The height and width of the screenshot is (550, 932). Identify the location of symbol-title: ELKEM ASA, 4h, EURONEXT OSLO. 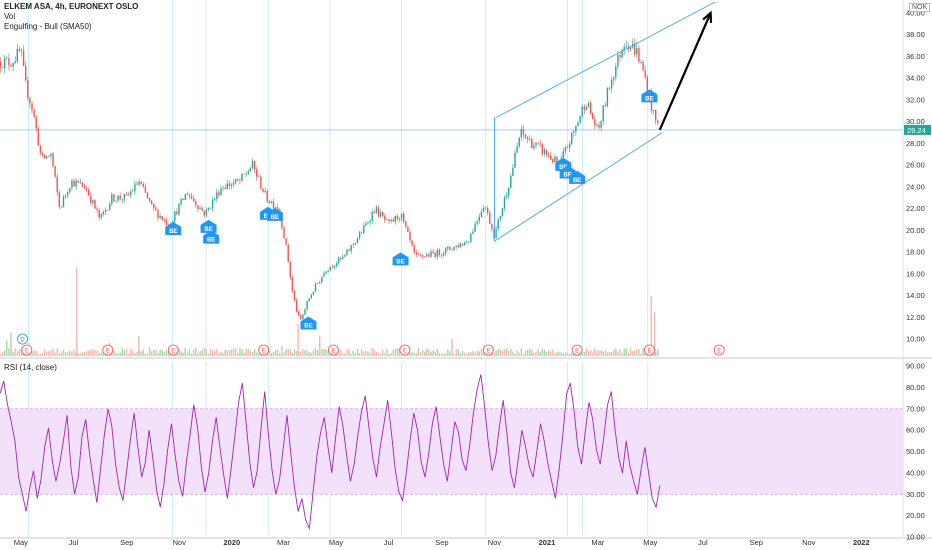
(71, 6).